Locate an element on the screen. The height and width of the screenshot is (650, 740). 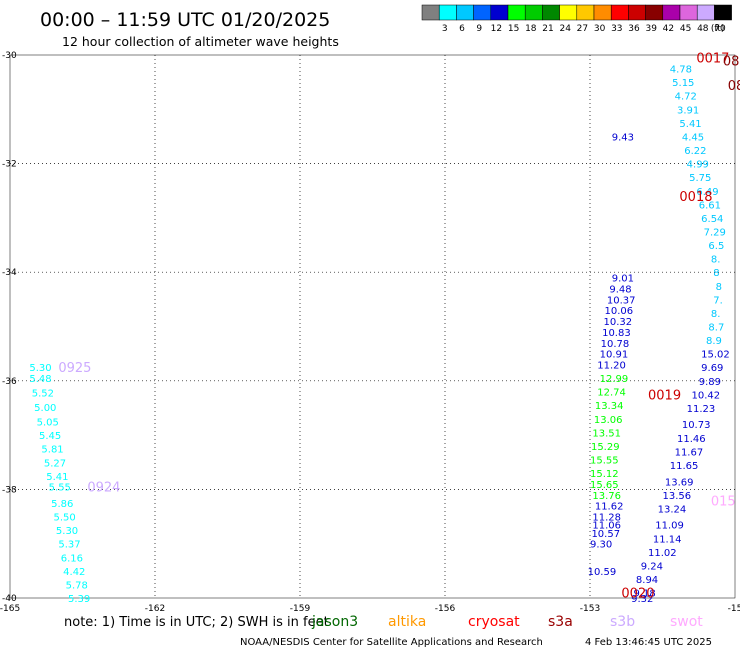
wave-height-label: 11.46 is located at coordinates (691, 439).